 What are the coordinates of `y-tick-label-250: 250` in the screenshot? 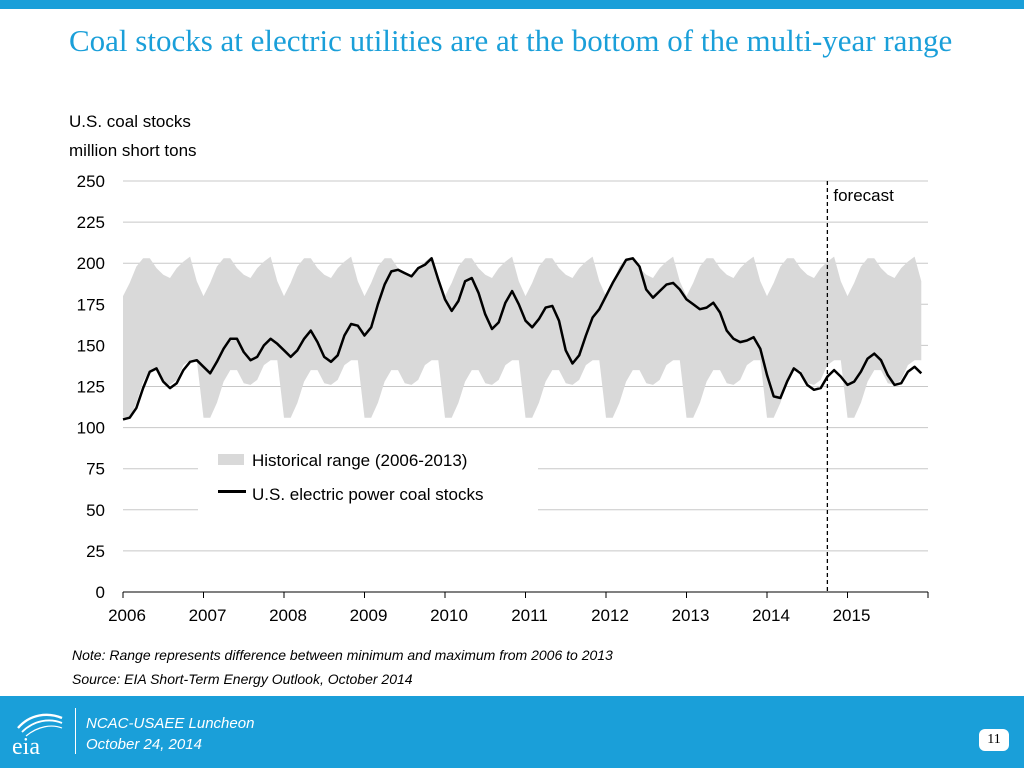 It's located at (91, 181).